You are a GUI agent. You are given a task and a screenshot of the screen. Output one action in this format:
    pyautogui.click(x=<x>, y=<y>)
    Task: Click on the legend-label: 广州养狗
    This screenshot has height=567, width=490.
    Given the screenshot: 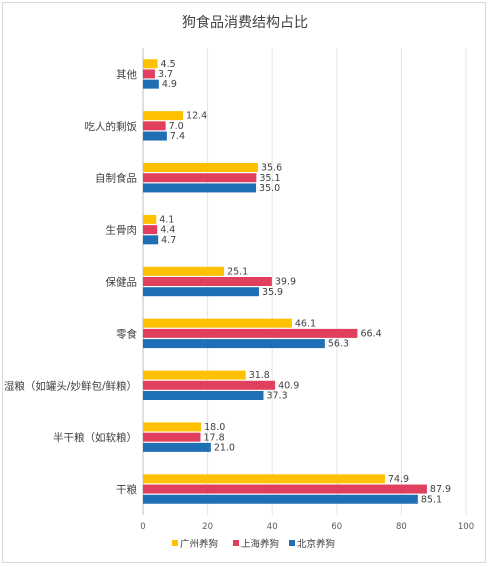 What is the action you would take?
    pyautogui.click(x=199, y=544)
    